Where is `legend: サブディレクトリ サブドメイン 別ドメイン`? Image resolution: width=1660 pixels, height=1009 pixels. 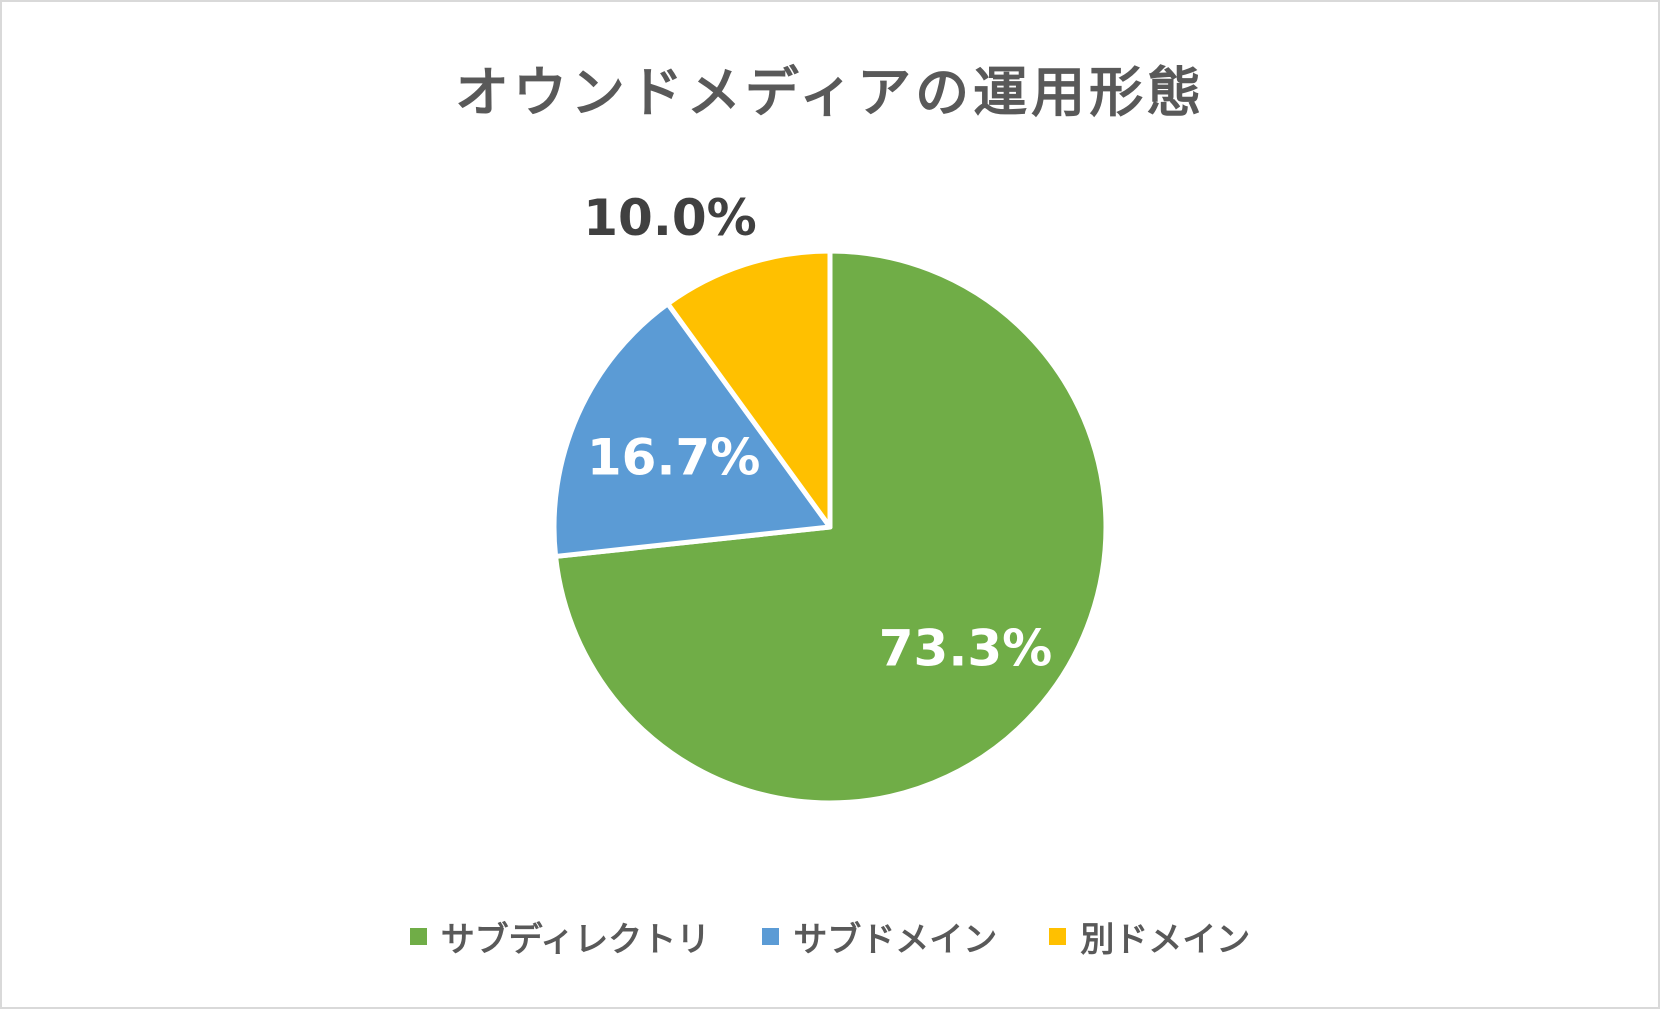 legend: サブディレクトリ サブドメイン 別ドメイン is located at coordinates (830, 936).